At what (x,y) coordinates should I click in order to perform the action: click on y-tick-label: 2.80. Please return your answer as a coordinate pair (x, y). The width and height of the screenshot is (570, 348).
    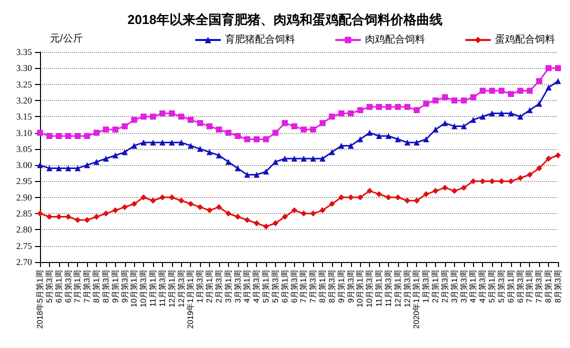
    Looking at the image, I should click on (24, 229).